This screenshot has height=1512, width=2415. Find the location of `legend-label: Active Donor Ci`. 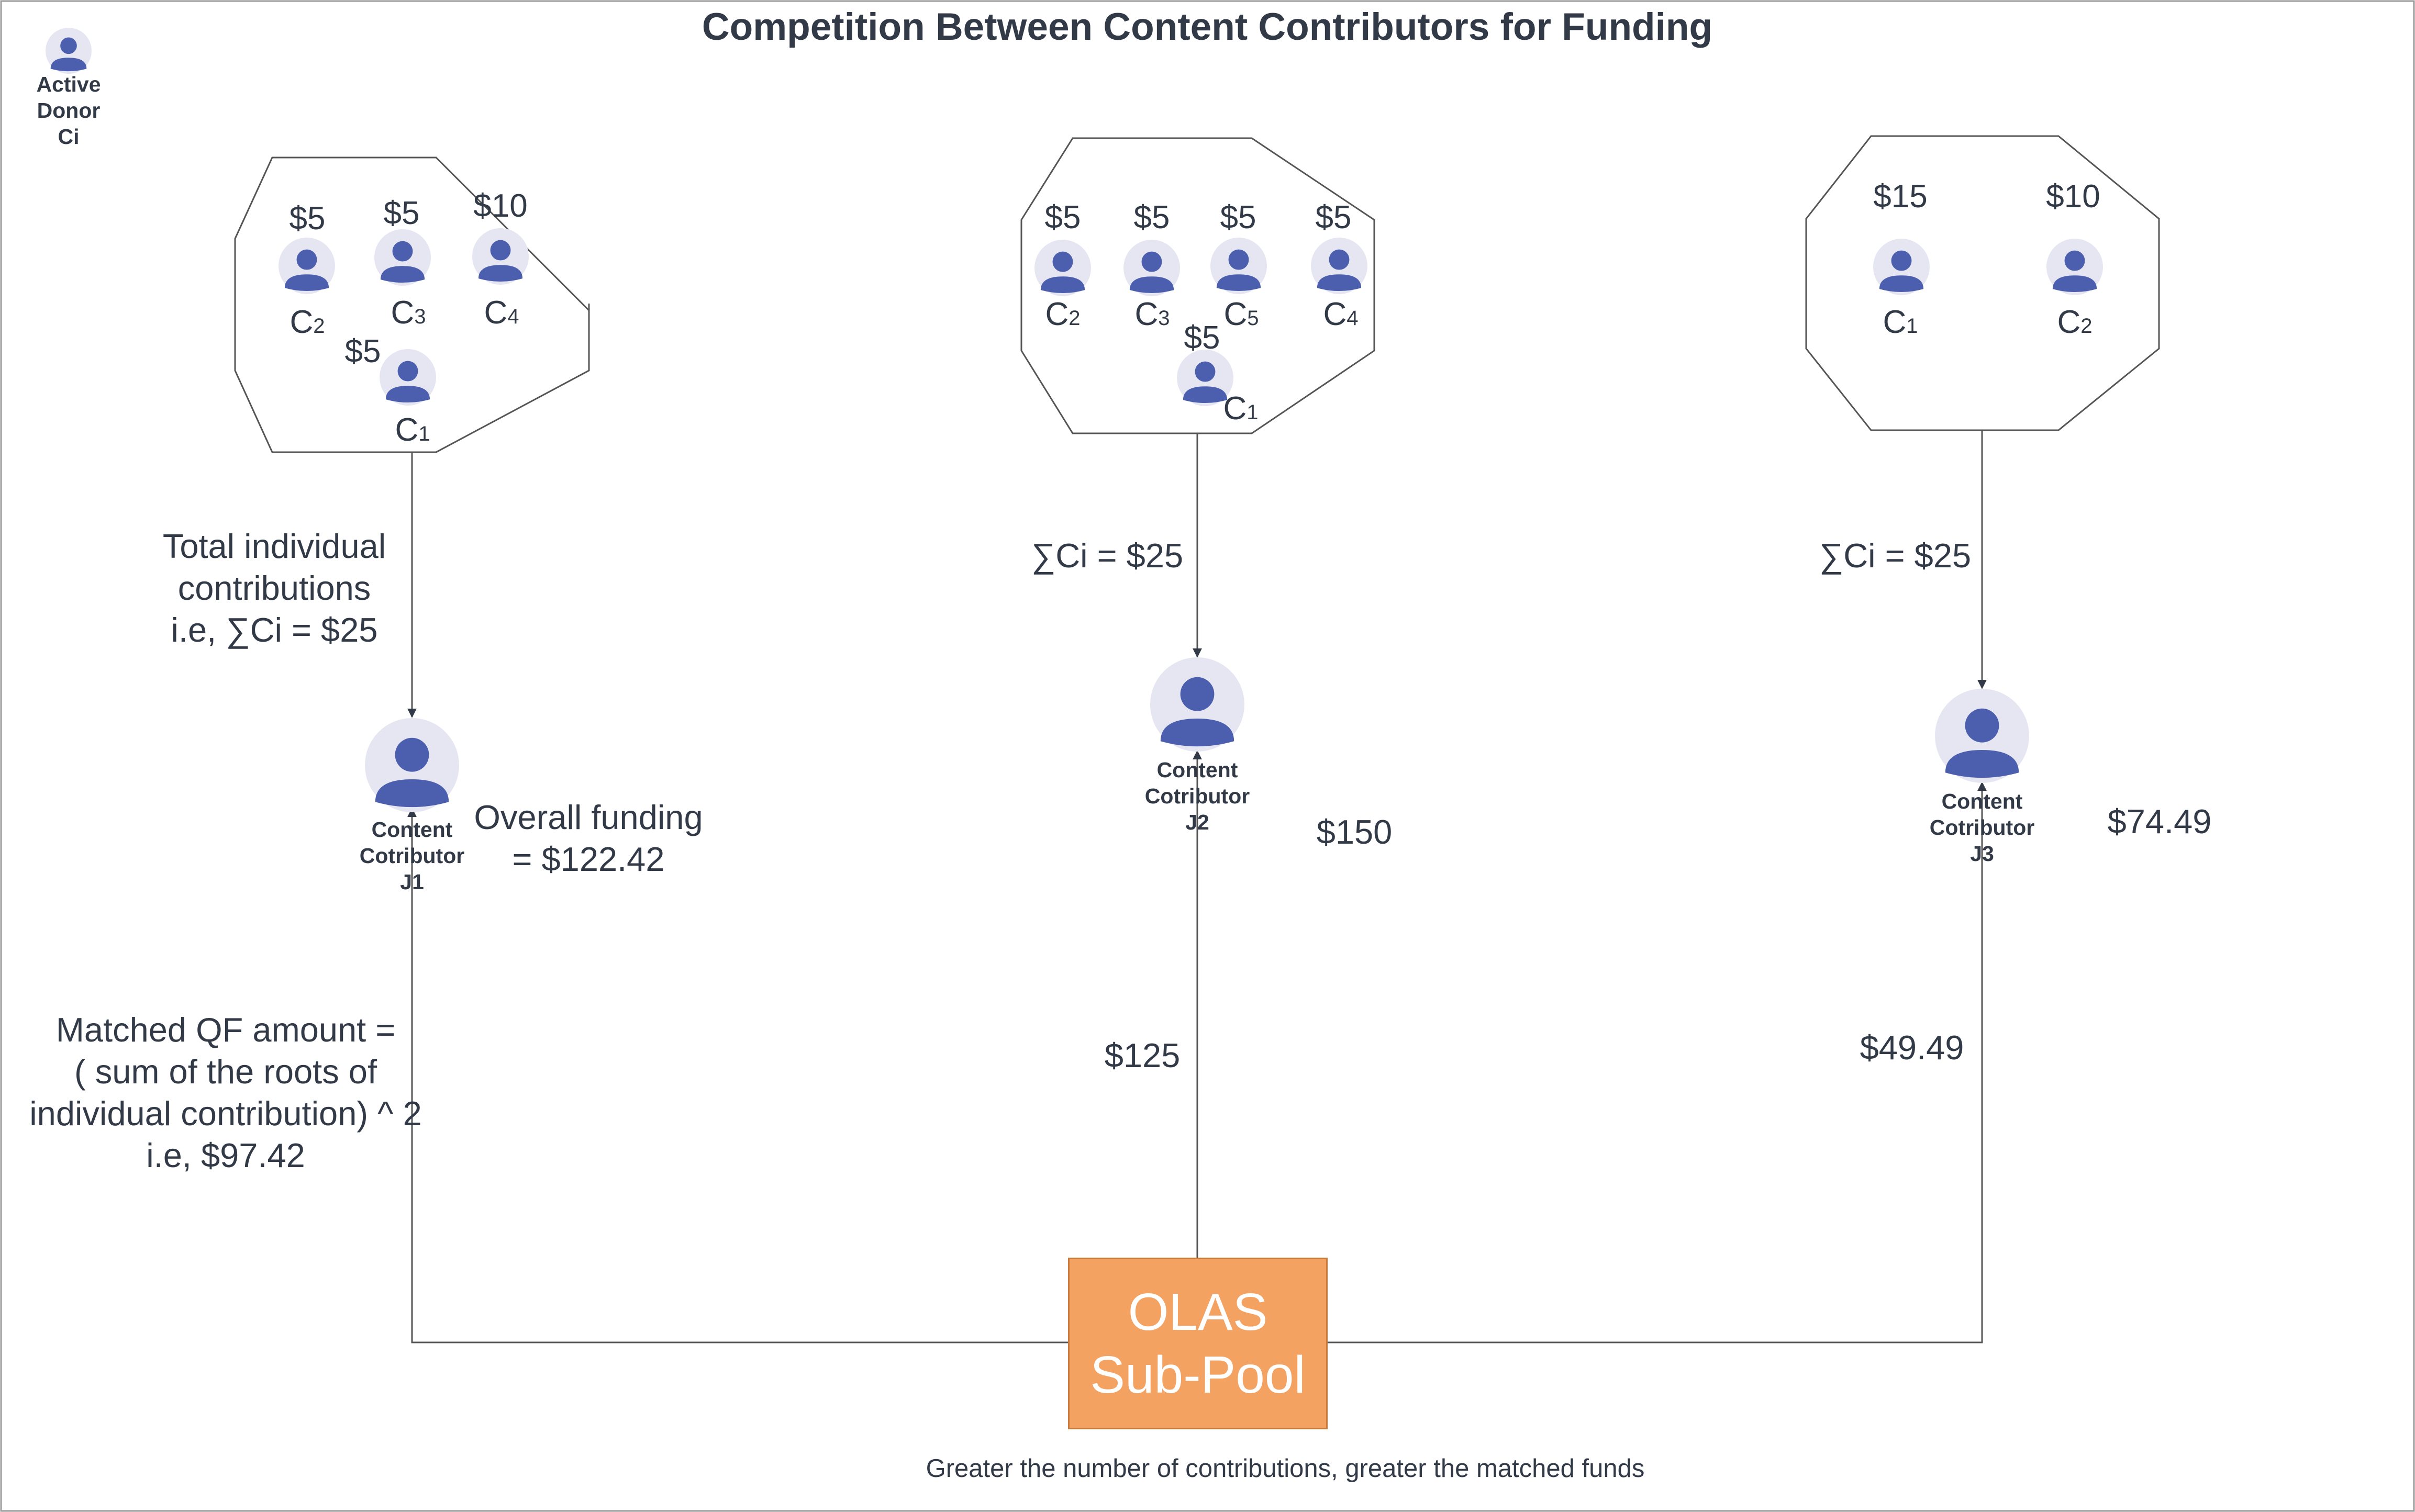

legend-label: Active Donor Ci is located at coordinates (68, 110).